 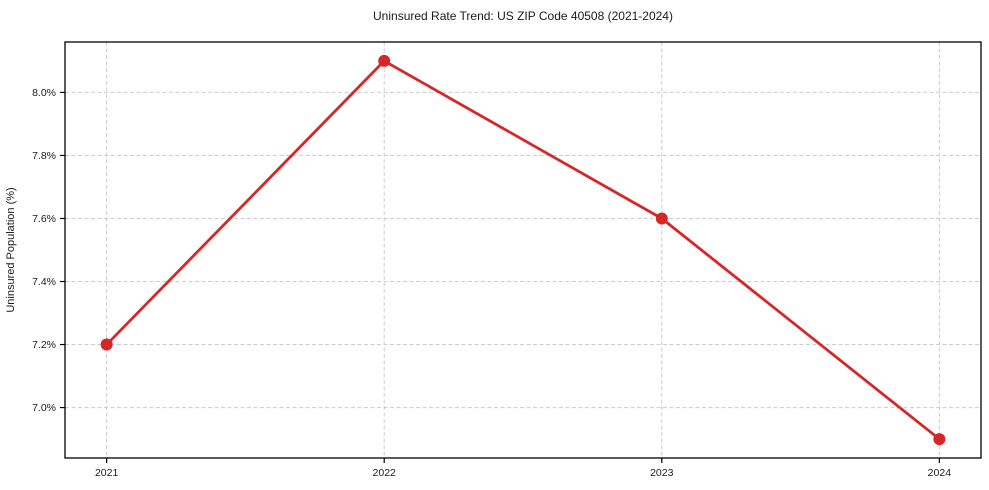 What do you see at coordinates (44, 408) in the screenshot?
I see `y-tick-label: 7.0%` at bounding box center [44, 408].